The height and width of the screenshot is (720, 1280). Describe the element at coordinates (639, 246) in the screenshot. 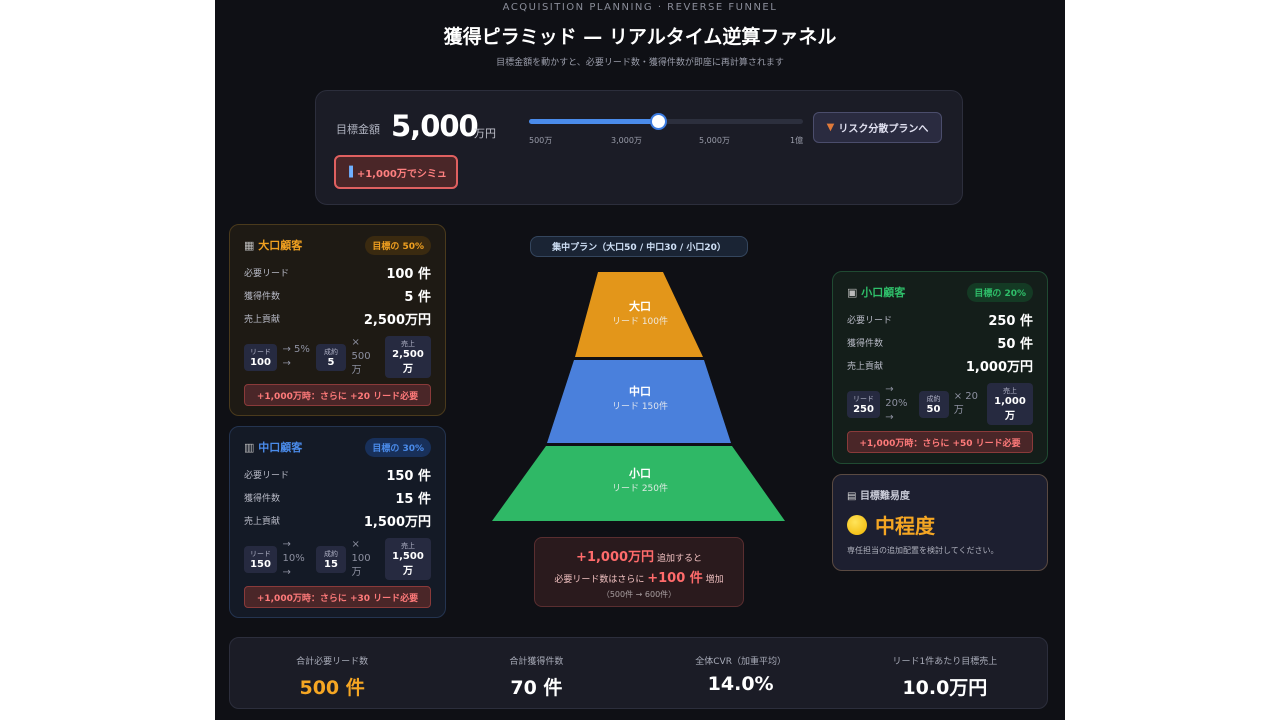

I see `plan-badge: 集中プラン（大口50 / 中口30 / 小口20）` at that location.